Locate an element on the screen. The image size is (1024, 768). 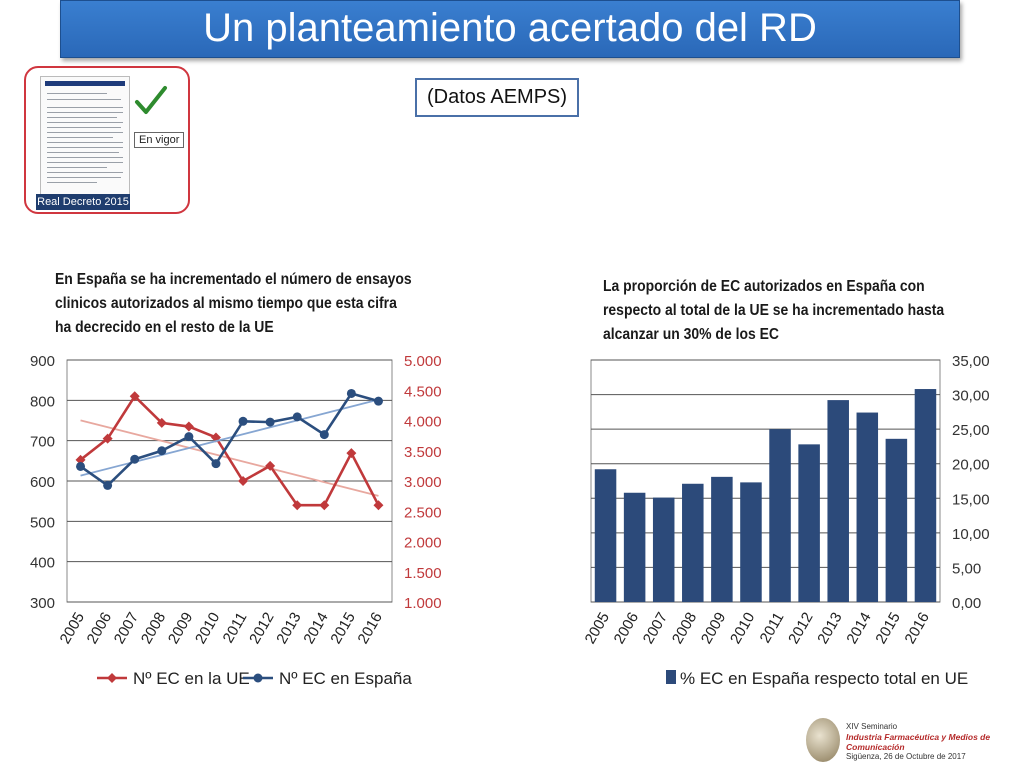
line-chart-left-tick: 900 is located at coordinates (42, 361).